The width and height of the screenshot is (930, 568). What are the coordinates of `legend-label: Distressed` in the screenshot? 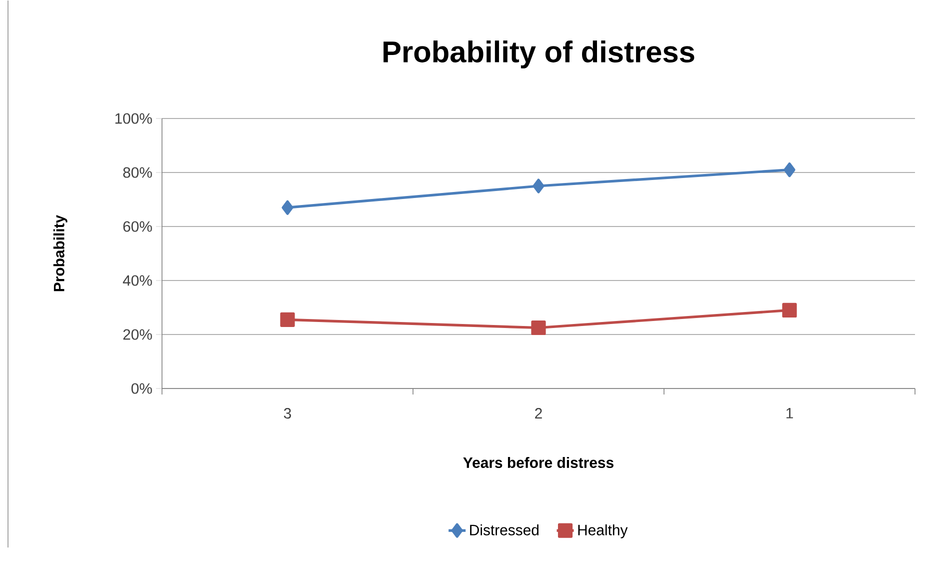 It's located at (504, 530).